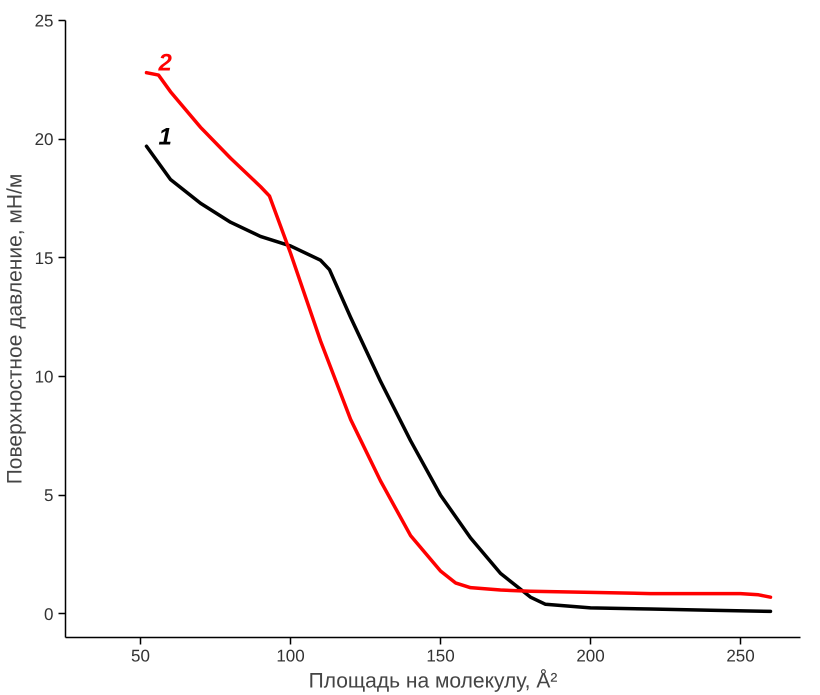 The image size is (820, 695). Describe the element at coordinates (44, 376) in the screenshot. I see `y-tick-label: 10` at that location.